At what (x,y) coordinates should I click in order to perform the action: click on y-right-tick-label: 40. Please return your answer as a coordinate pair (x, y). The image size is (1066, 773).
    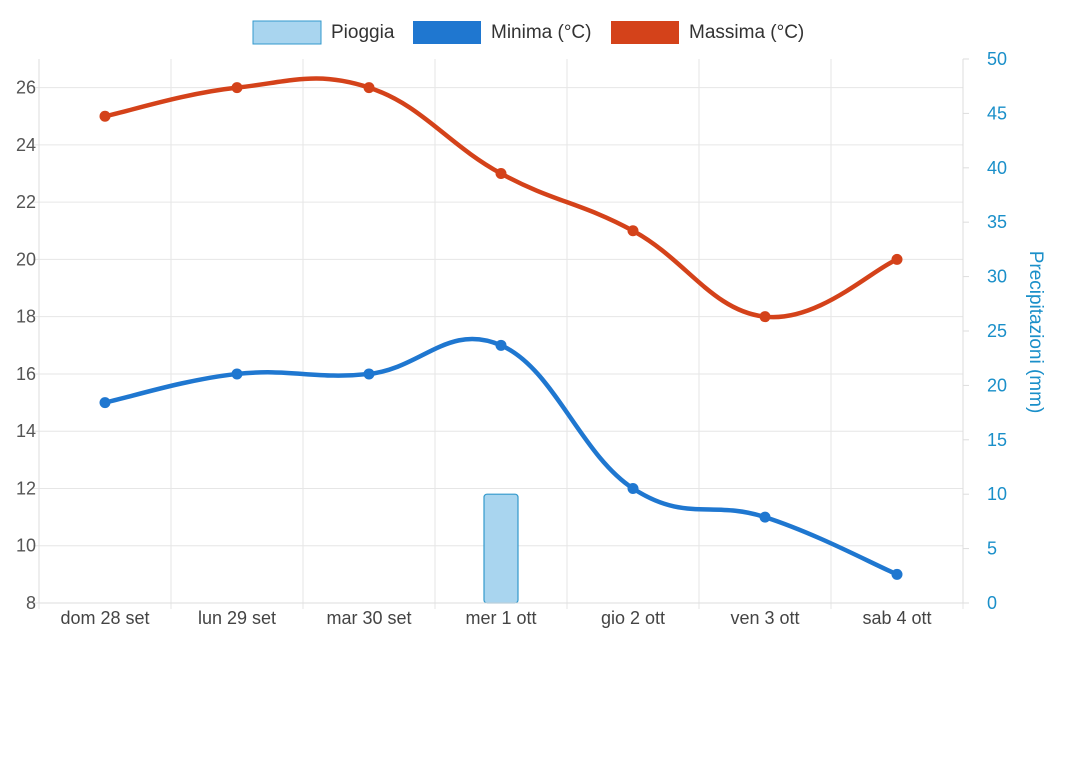
    Looking at the image, I should click on (997, 168).